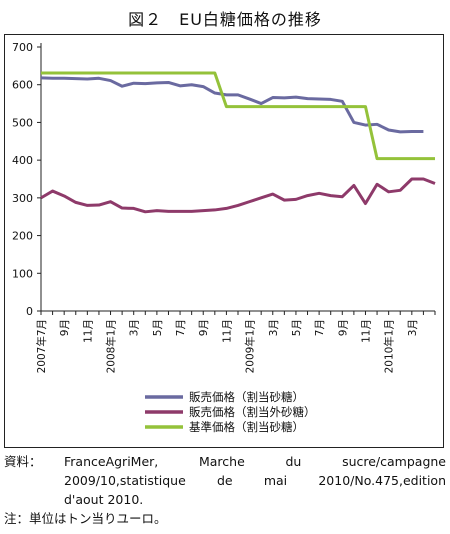 The height and width of the screenshot is (534, 450). Describe the element at coordinates (255, 461) in the screenshot. I see `source-text-1: FranceAgriMer, Marche du sucre/campagne` at that location.